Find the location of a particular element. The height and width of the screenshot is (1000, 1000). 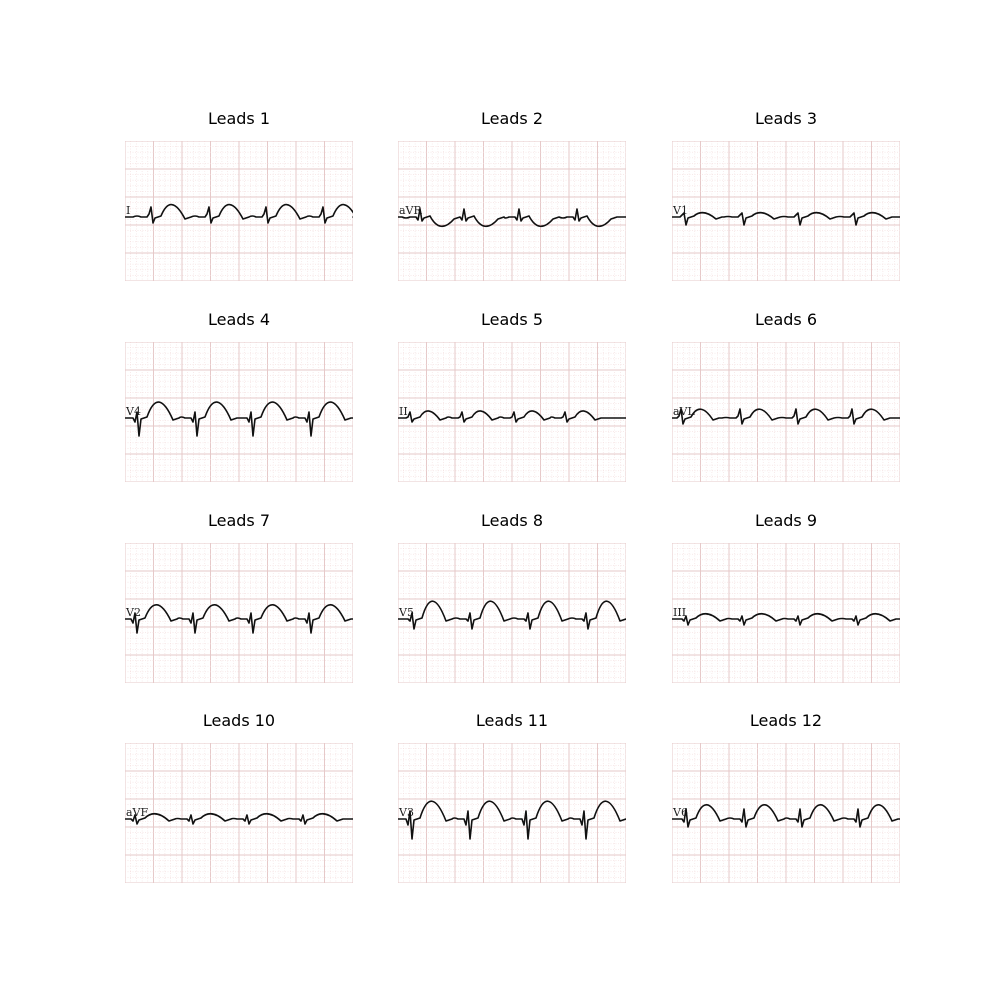

ecg-panel: Leads 9 III is located at coordinates (786, 600).